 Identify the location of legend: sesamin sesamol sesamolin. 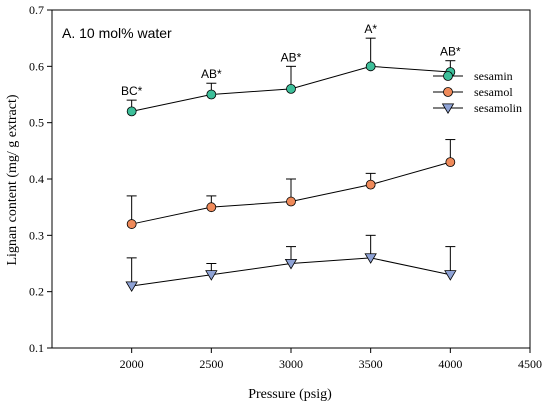
(477, 92).